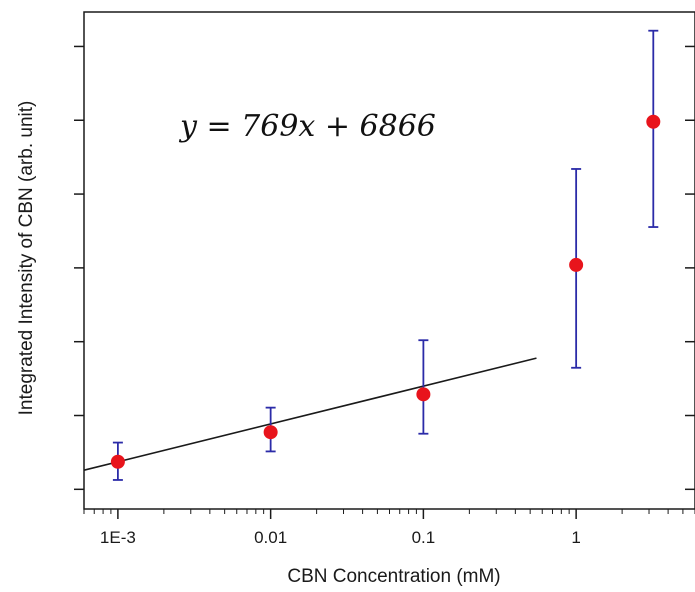 This screenshot has width=695, height=592. I want to click on fit-line, so click(310, 414).